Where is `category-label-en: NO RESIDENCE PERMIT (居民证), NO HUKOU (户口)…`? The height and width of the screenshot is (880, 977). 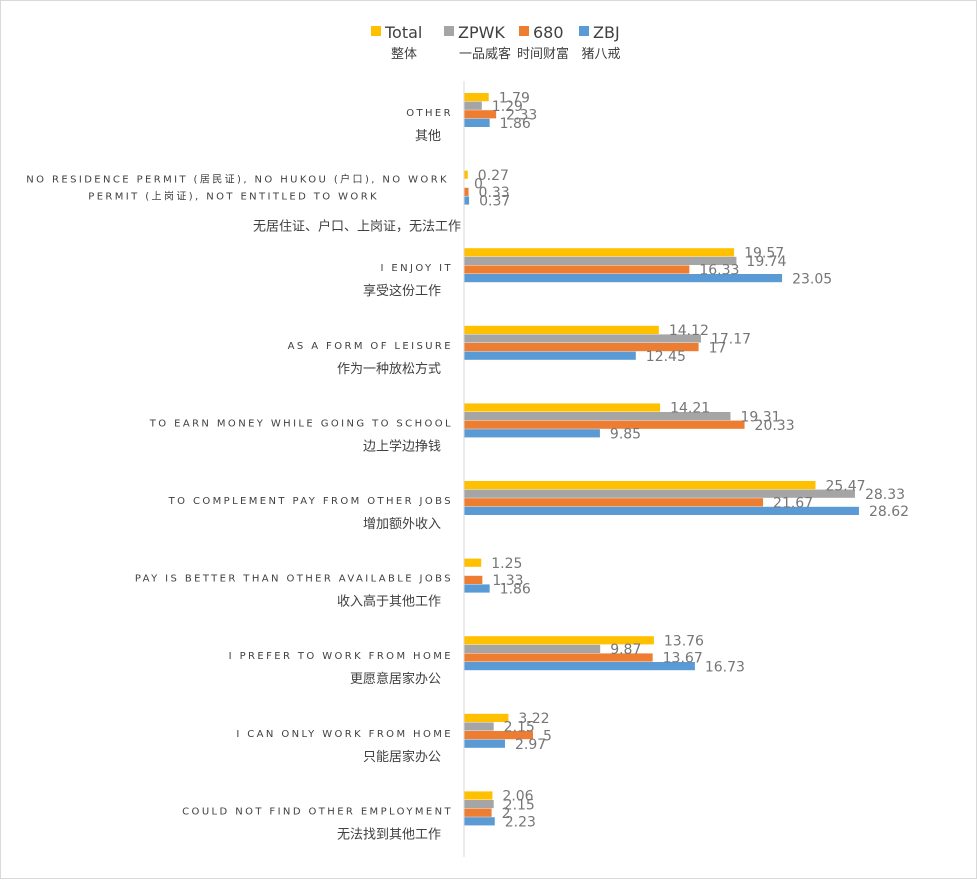 category-label-en: NO RESIDENCE PERMIT (居民证), NO HUKOU (户口)… is located at coordinates (237, 179).